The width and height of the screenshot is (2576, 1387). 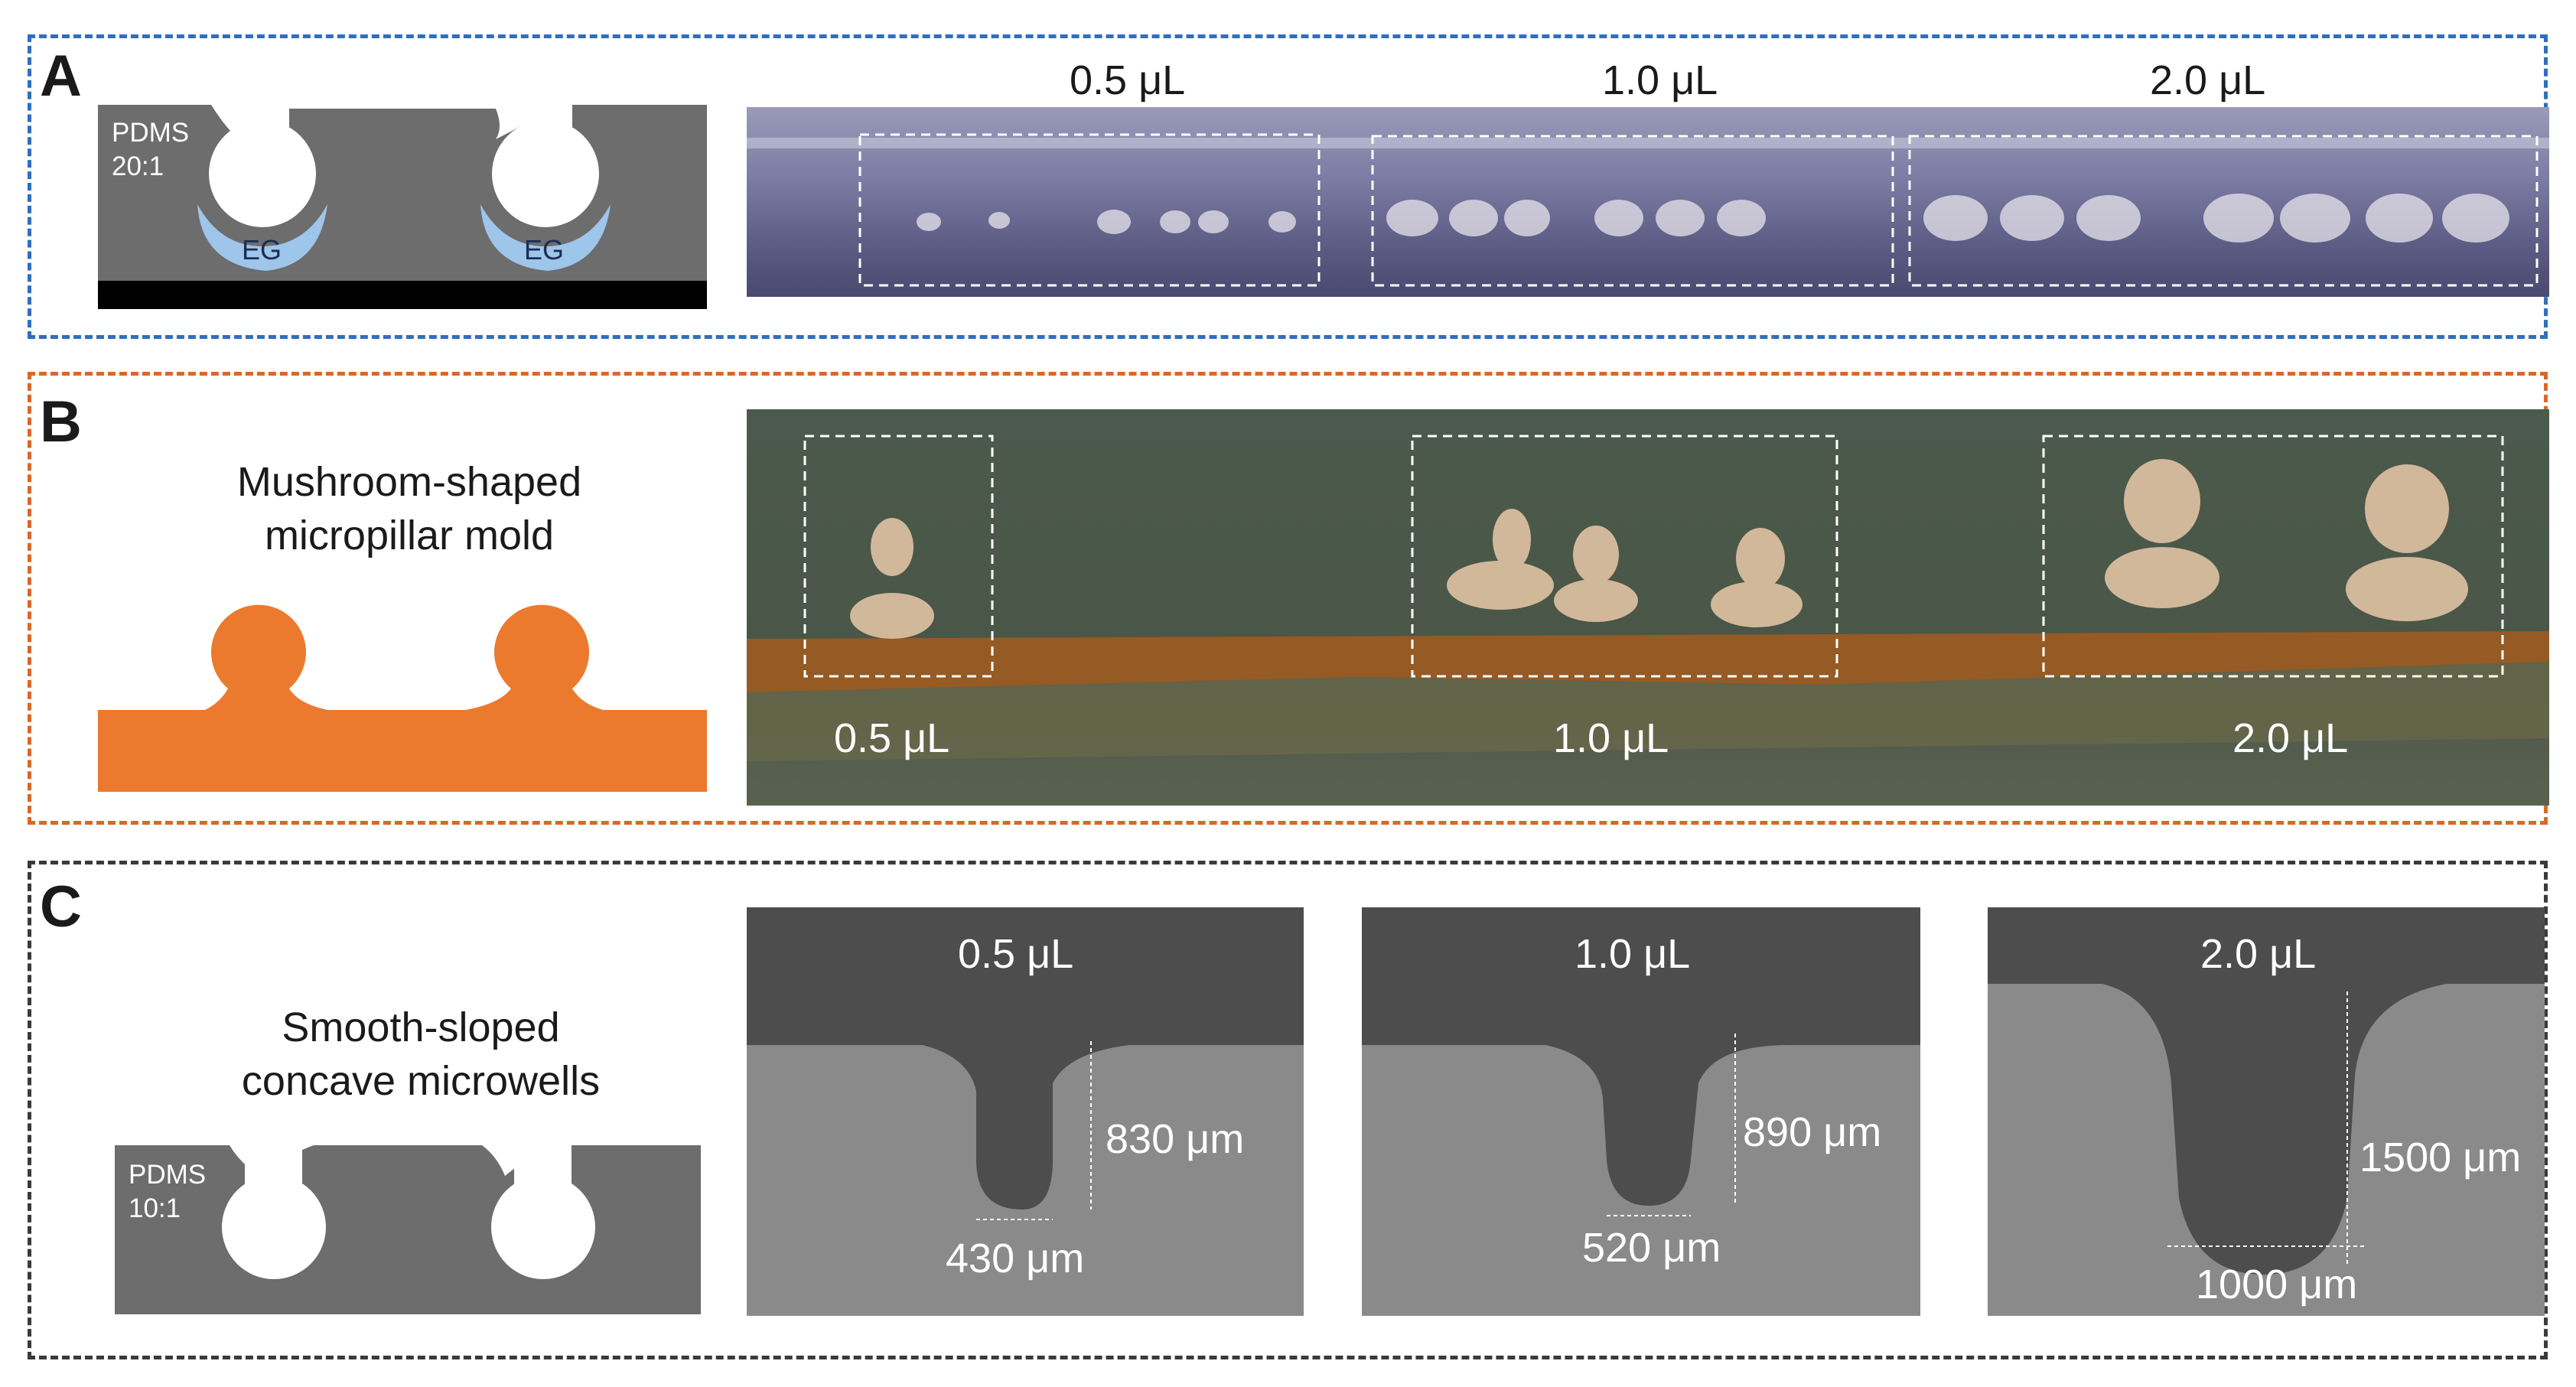 What do you see at coordinates (61, 421) in the screenshot?
I see `panel-b-label: B` at bounding box center [61, 421].